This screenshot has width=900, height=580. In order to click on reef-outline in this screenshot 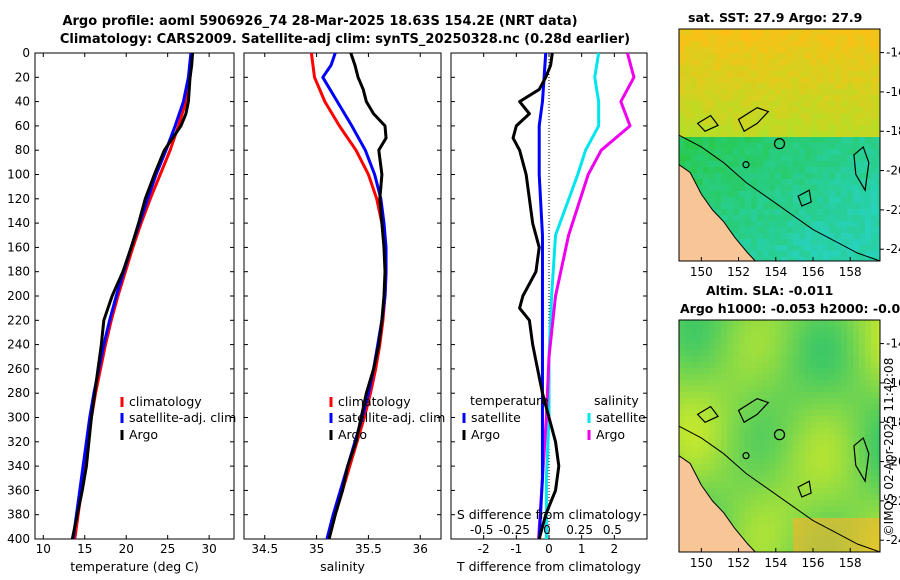, I will do `click(708, 123)`.